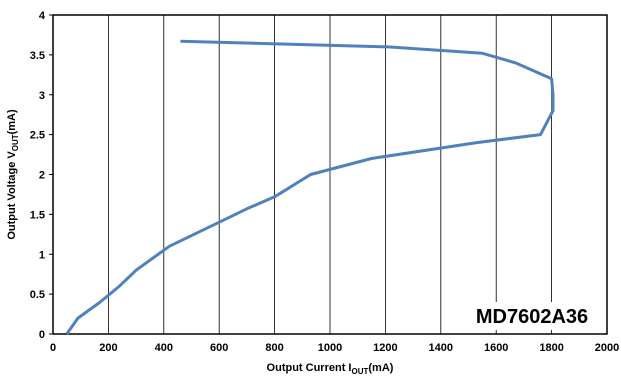 The image size is (621, 377). What do you see at coordinates (37, 215) in the screenshot?
I see `y-tick-label: 1.5` at bounding box center [37, 215].